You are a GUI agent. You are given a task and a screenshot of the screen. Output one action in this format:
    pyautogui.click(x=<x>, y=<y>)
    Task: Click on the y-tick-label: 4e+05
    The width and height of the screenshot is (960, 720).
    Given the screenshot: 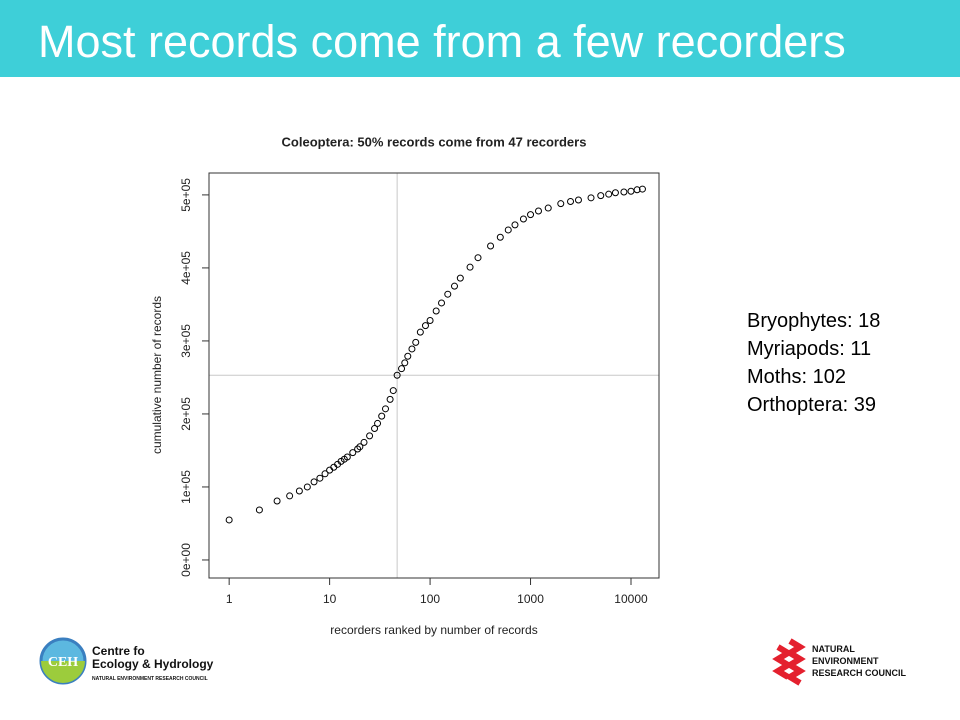 What is the action you would take?
    pyautogui.click(x=186, y=268)
    